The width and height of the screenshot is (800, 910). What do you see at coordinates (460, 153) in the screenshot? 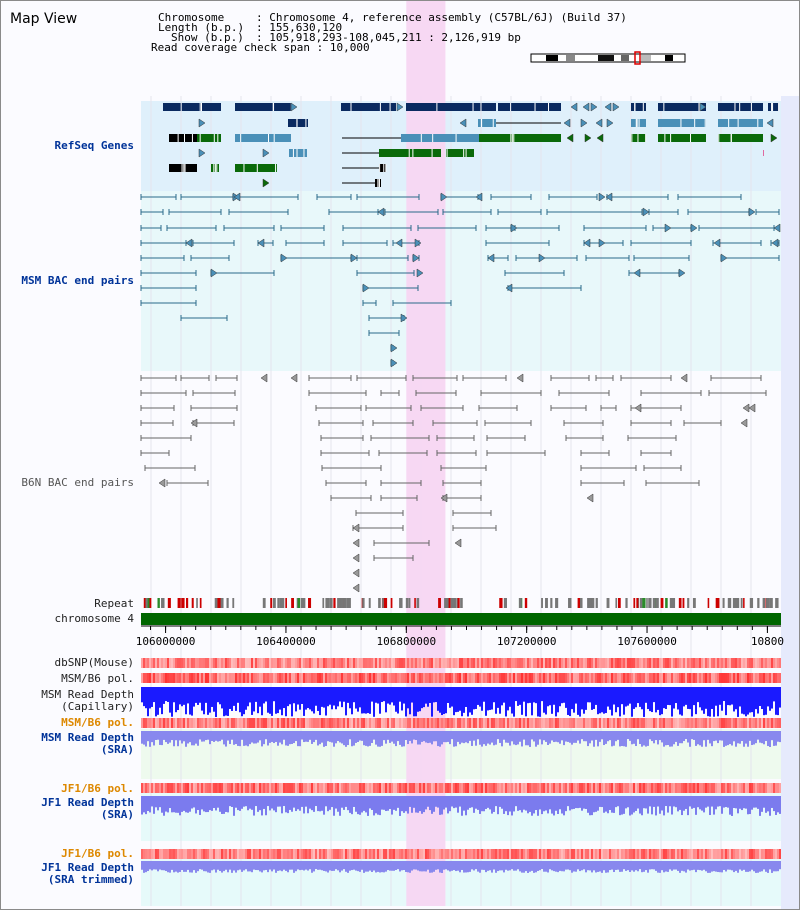
I see `refseq-gene` at bounding box center [460, 153].